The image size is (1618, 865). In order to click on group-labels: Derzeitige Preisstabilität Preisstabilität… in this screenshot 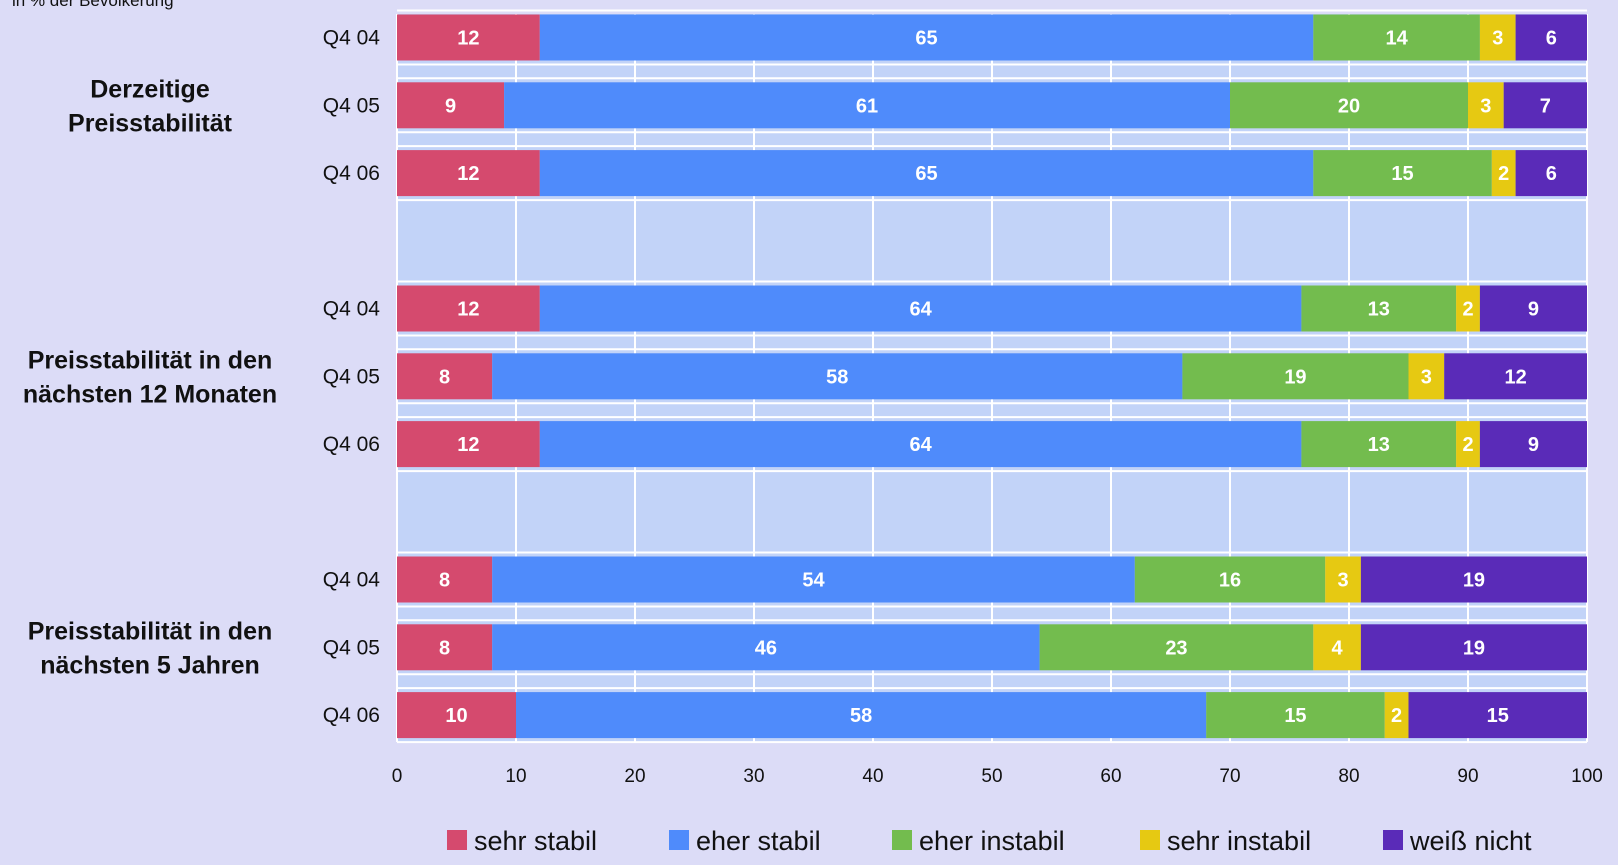, I will do `click(150, 377)`.